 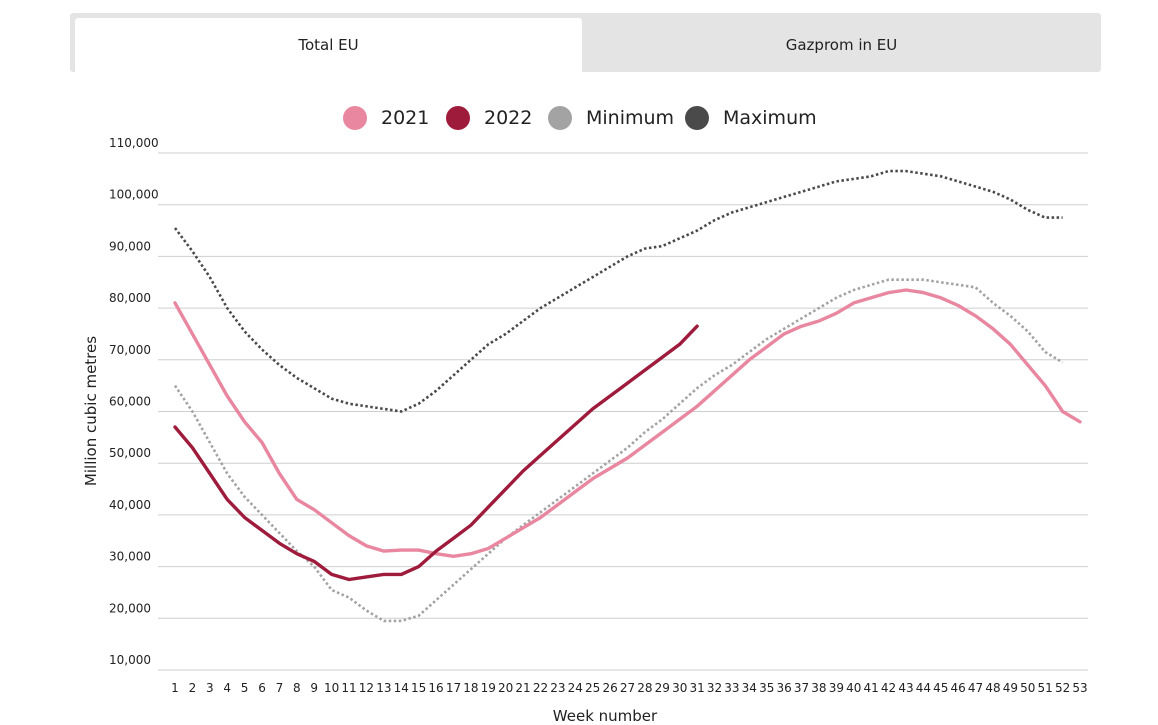 I want to click on x-tick-label: 2, so click(x=193, y=688).